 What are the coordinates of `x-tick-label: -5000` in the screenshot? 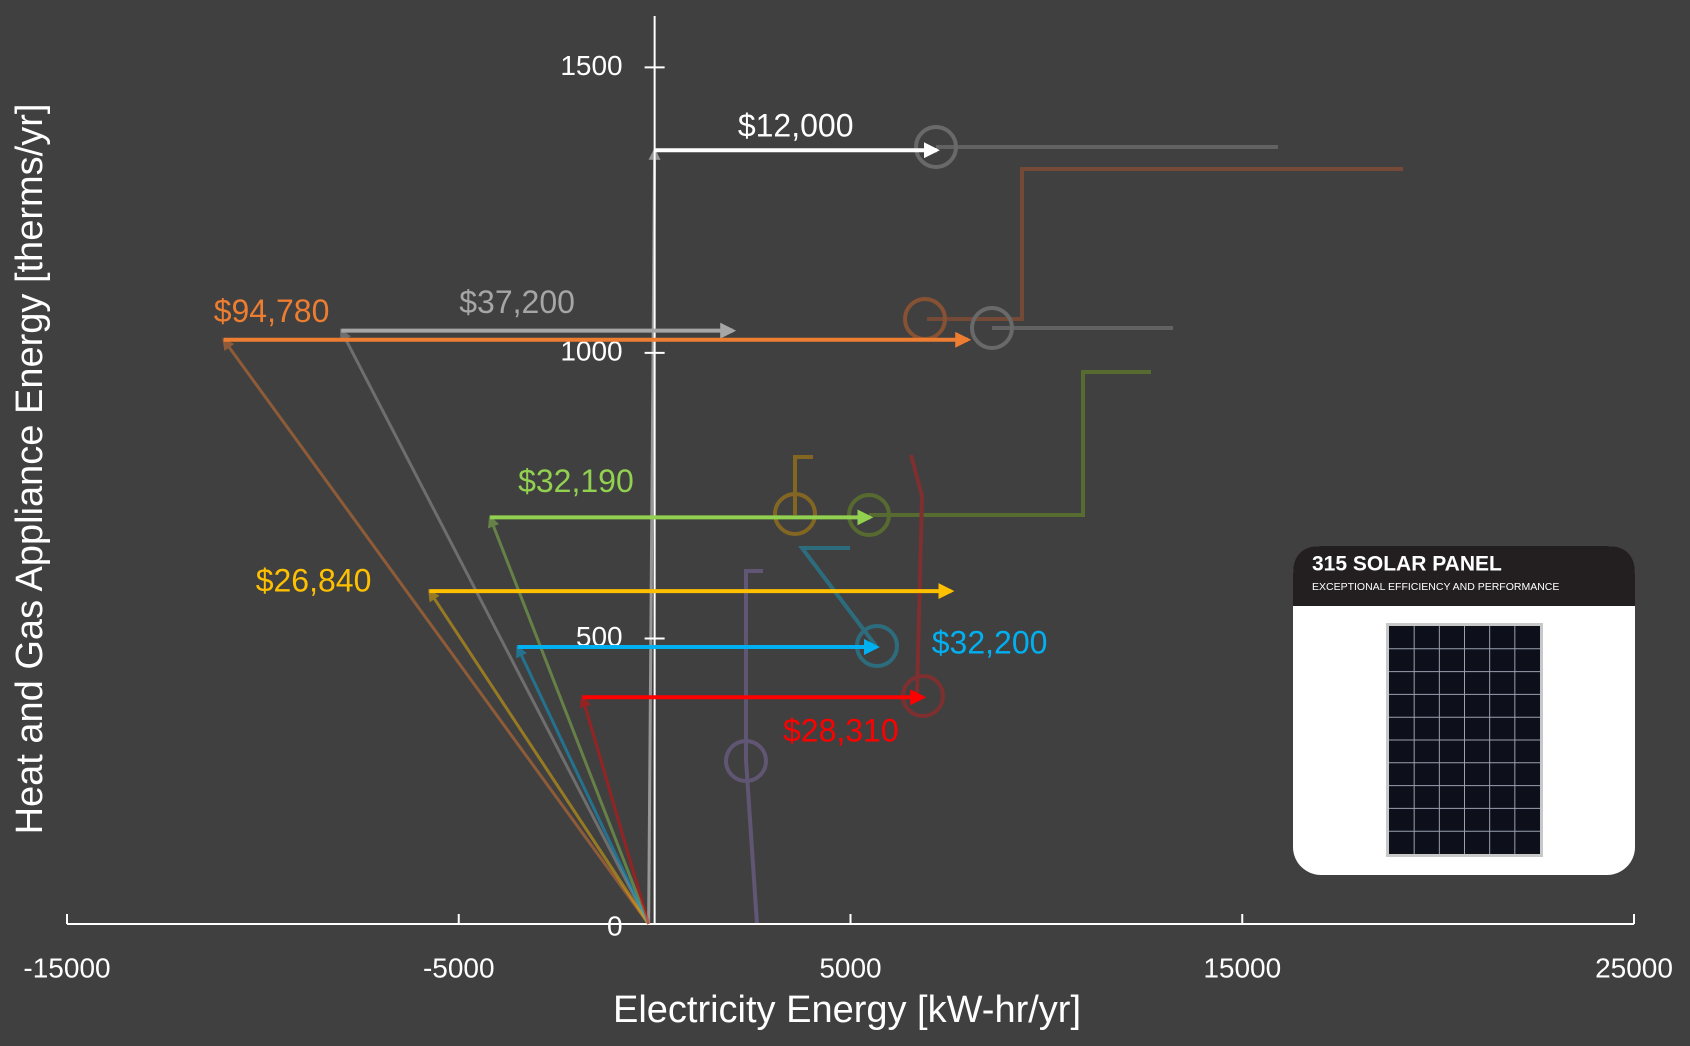 It's located at (459, 967).